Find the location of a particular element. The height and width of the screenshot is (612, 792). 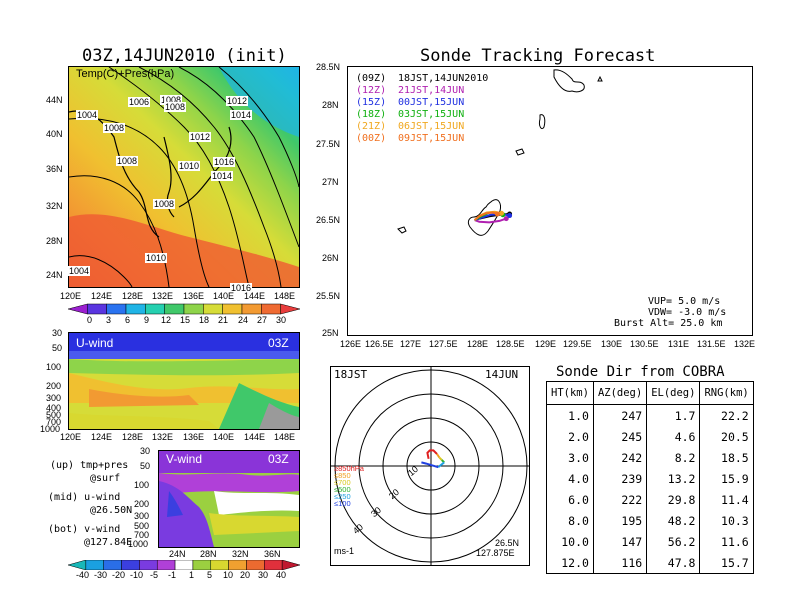

tracking-title: Sonde Tracking Forecast is located at coordinates (538, 56).